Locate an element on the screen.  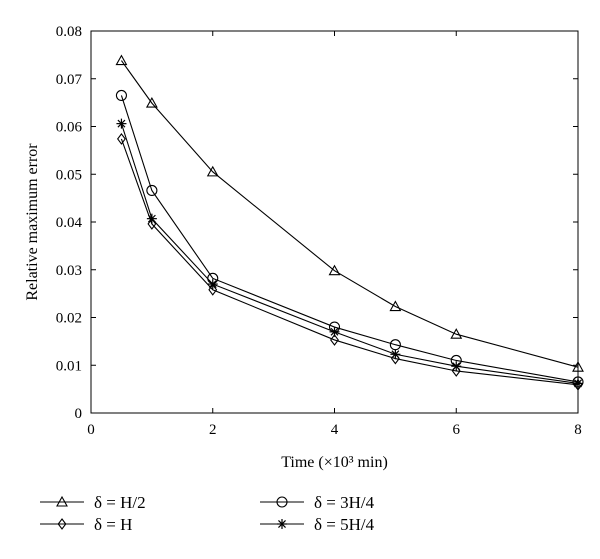
x-tick-label: 2 is located at coordinates (213, 430).